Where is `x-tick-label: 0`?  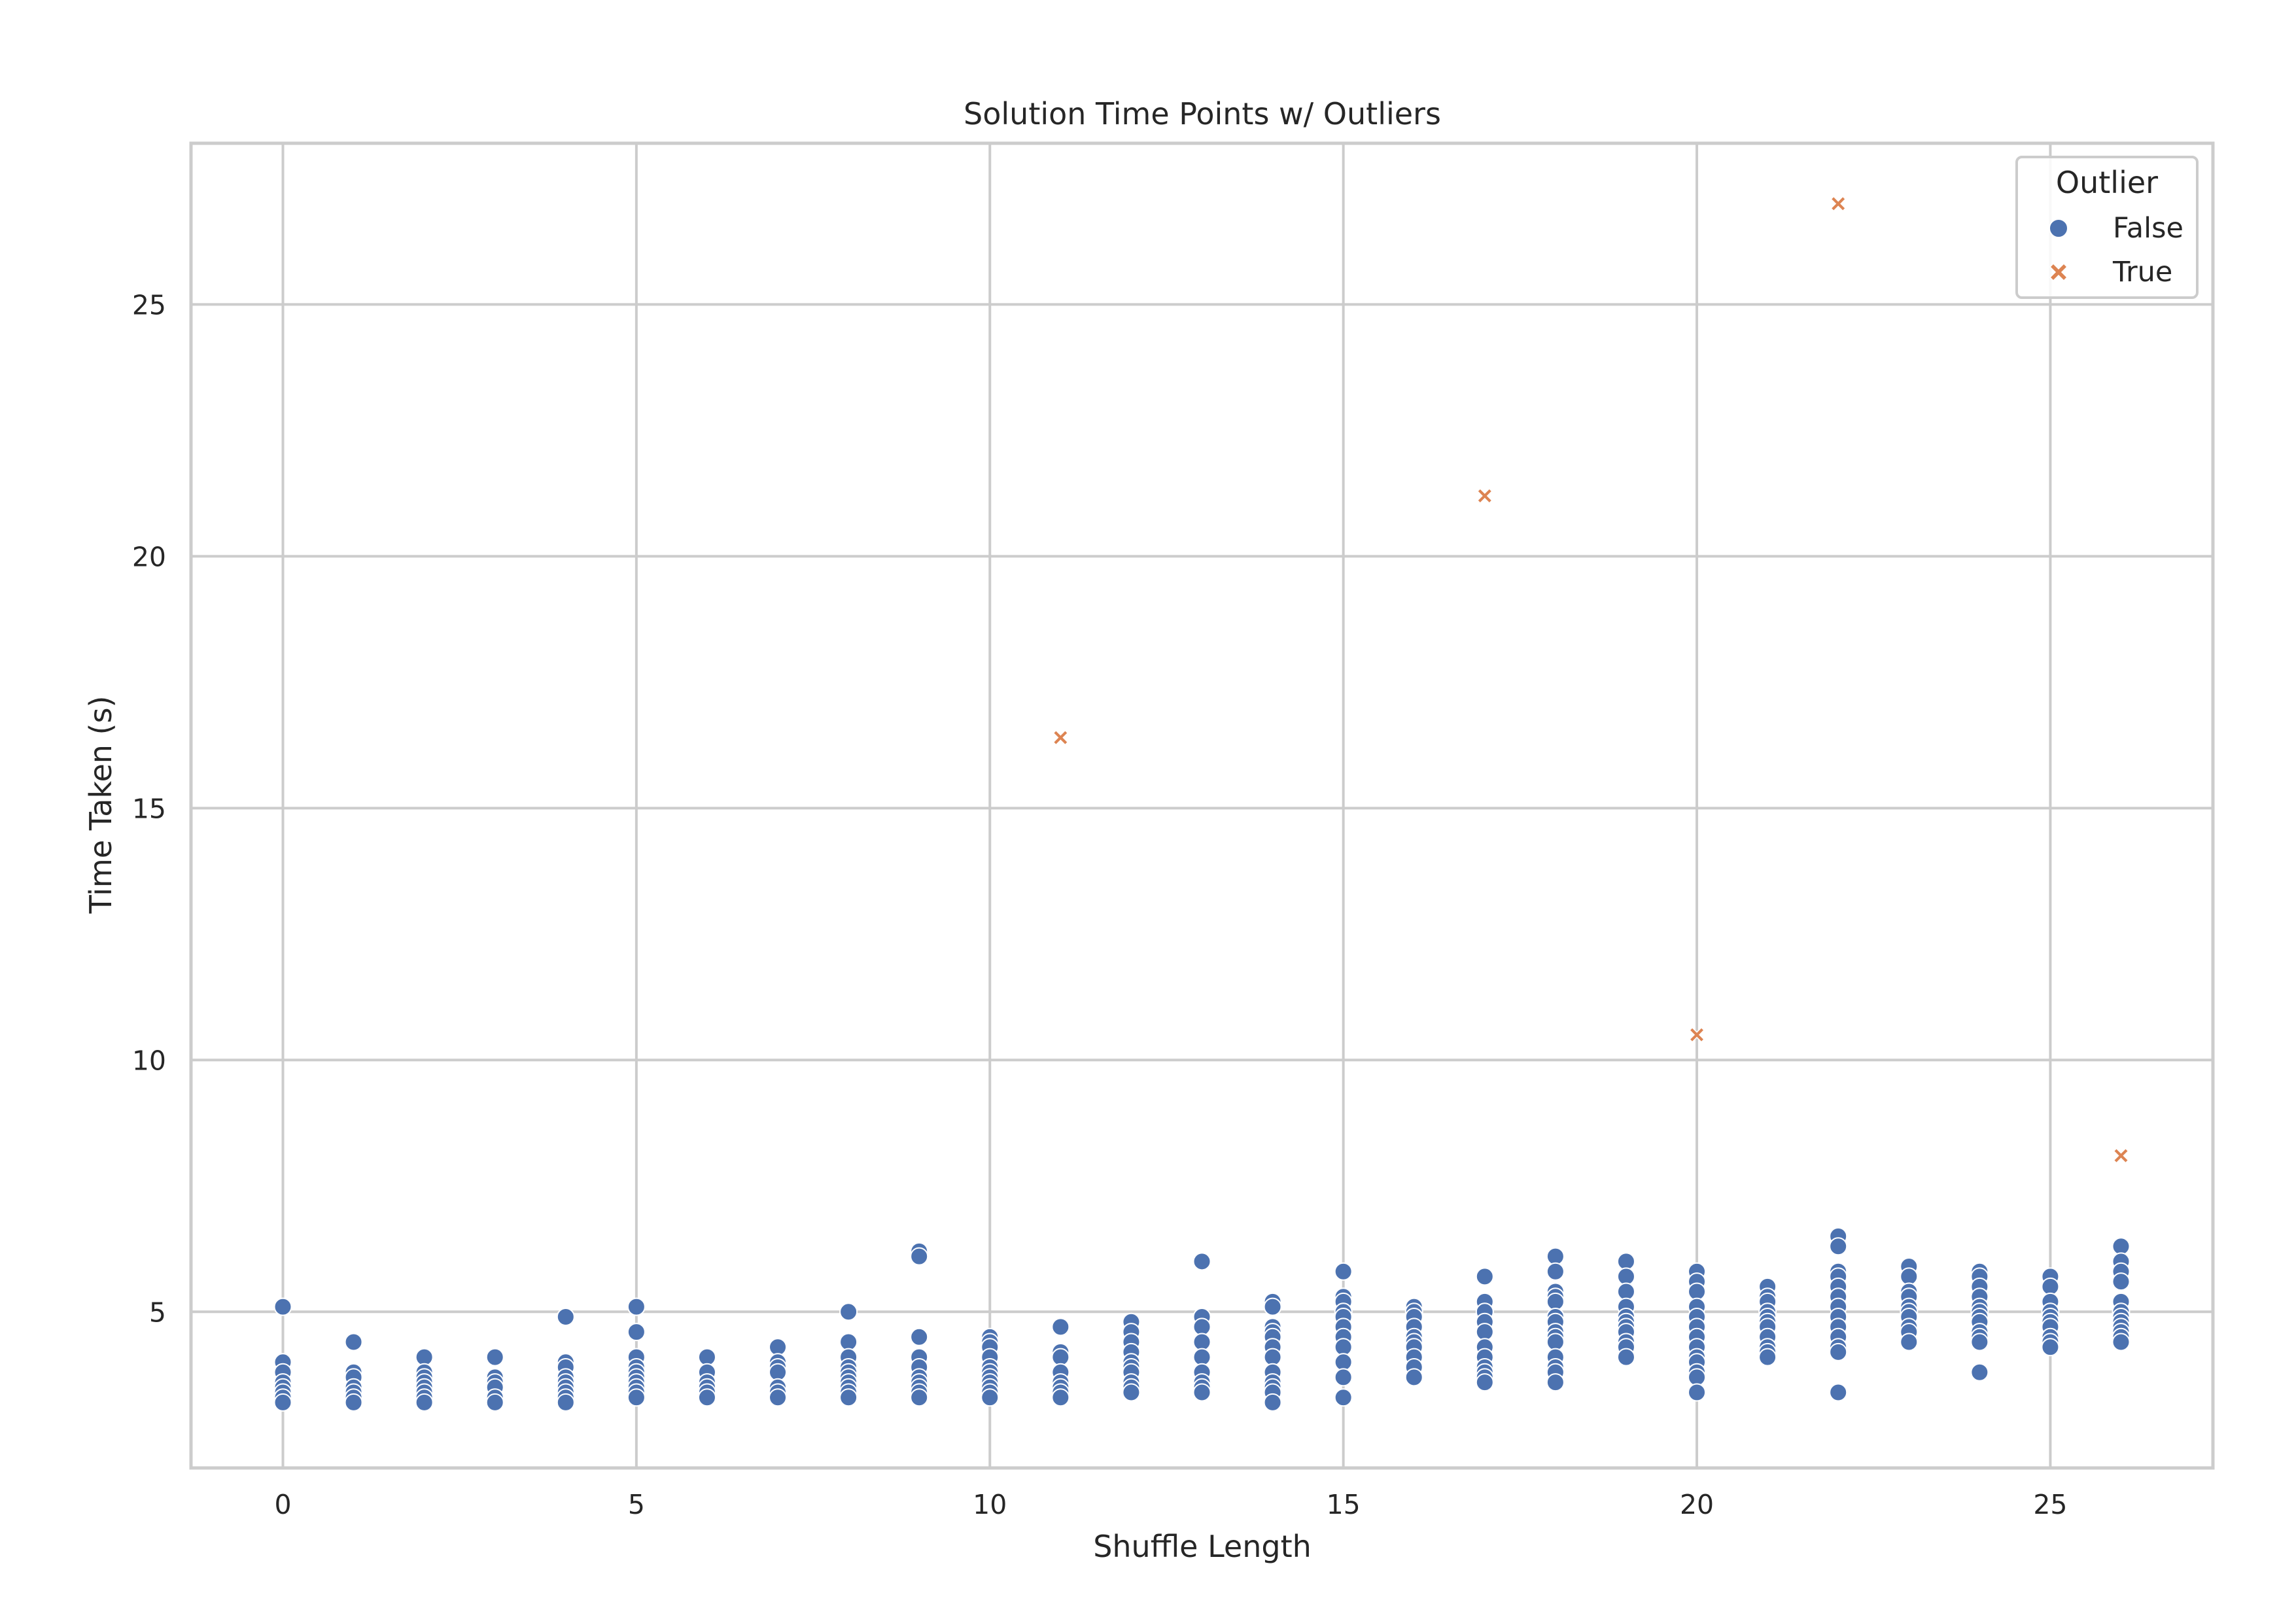
x-tick-label: 0 is located at coordinates (282, 1504).